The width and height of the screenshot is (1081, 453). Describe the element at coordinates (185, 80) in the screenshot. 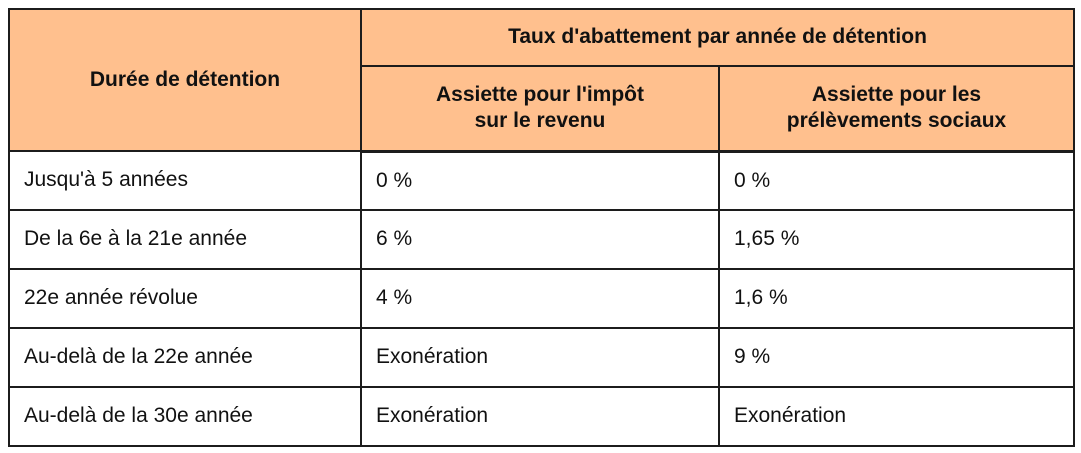

I see `header-cell-duration: Durée de détention` at that location.